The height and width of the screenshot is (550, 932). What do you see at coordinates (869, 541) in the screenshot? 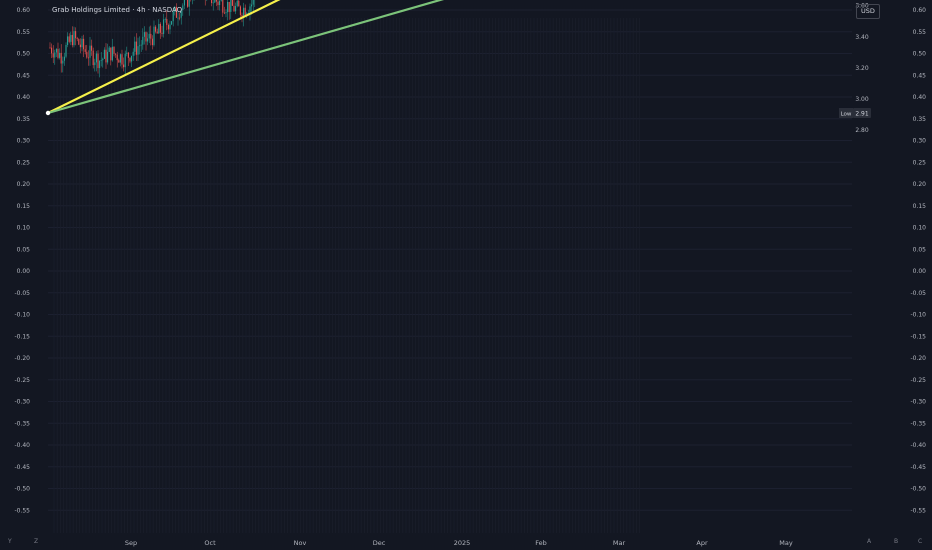
I see `corner-label-a: A` at bounding box center [869, 541].